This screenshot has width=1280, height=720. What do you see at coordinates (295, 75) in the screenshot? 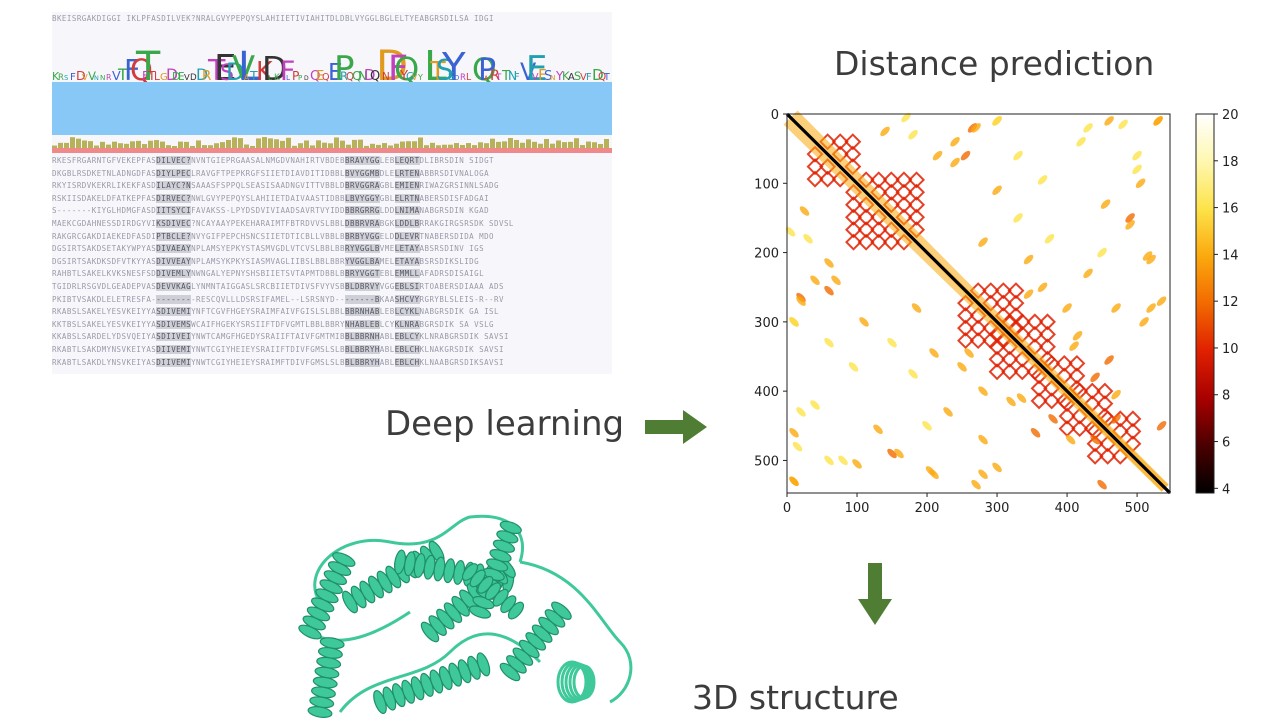
I see `logo-glyph: P` at bounding box center [295, 75].